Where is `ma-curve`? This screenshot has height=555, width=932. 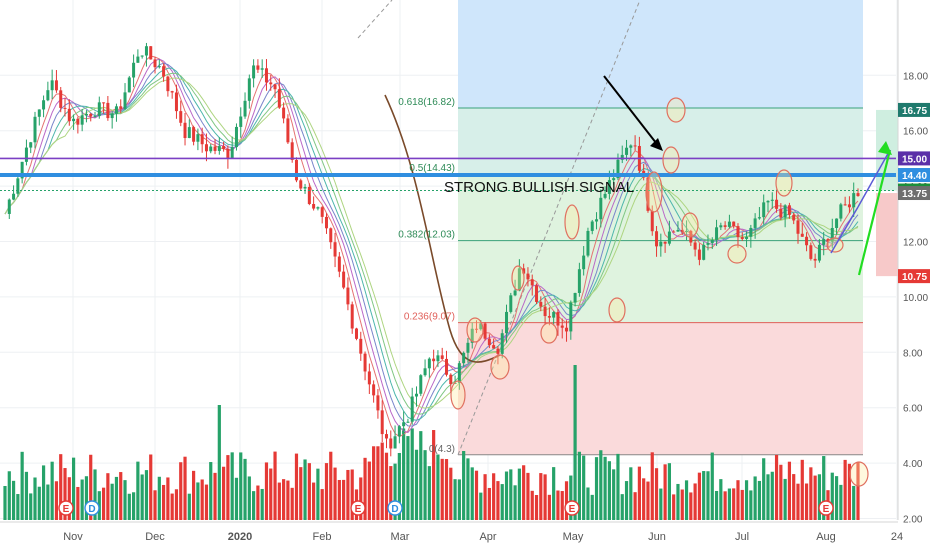
ma-curve is located at coordinates (442, 228).